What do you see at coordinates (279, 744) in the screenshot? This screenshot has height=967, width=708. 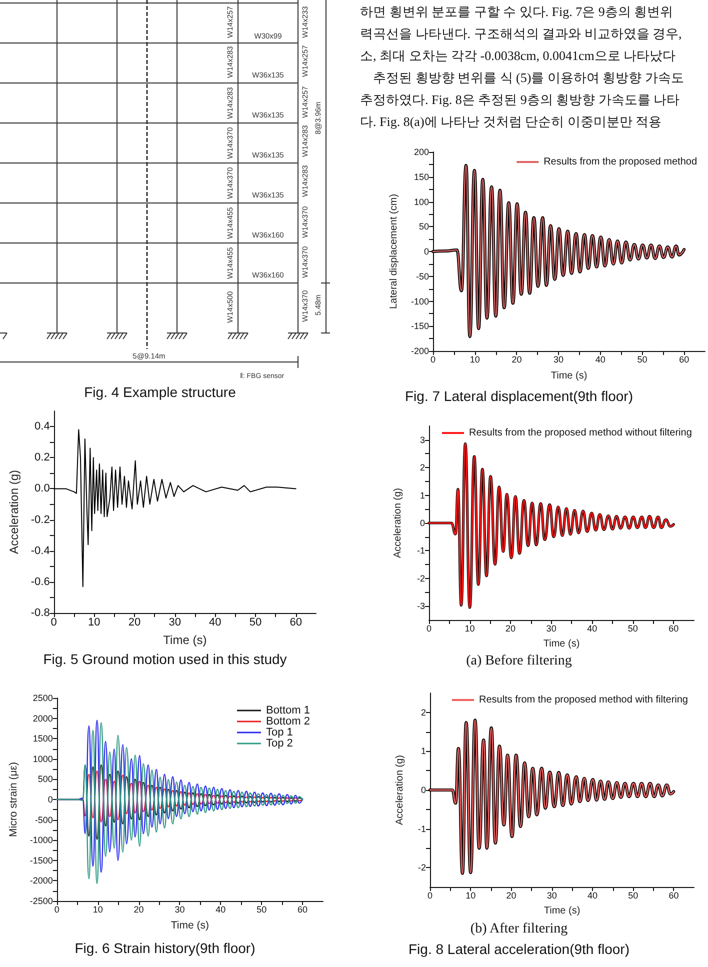 I see `legend-label: Top 2` at bounding box center [279, 744].